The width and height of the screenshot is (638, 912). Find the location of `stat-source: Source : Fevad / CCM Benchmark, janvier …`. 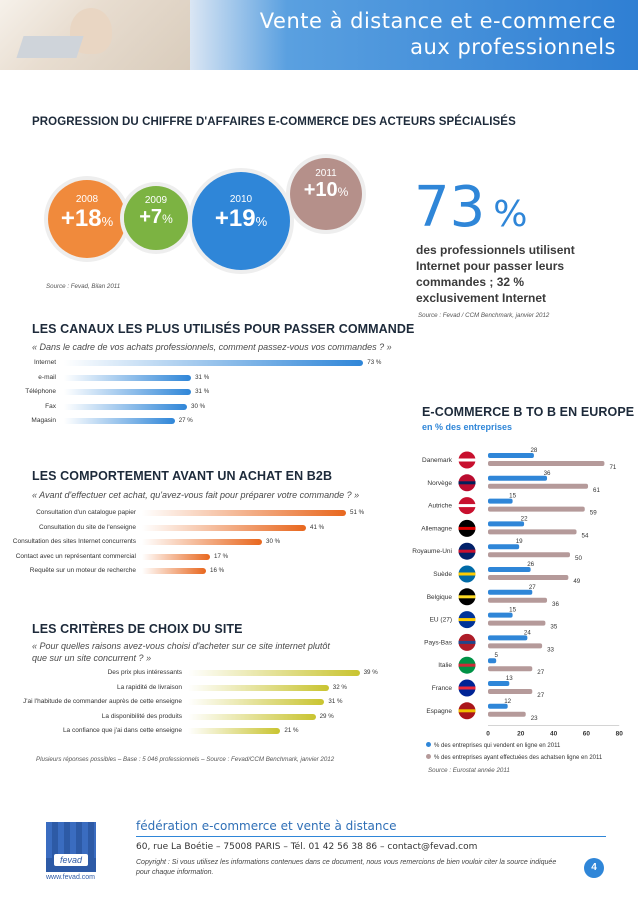

stat-source: Source : Fevad / CCM Benchmark, janvier … is located at coordinates (484, 315).